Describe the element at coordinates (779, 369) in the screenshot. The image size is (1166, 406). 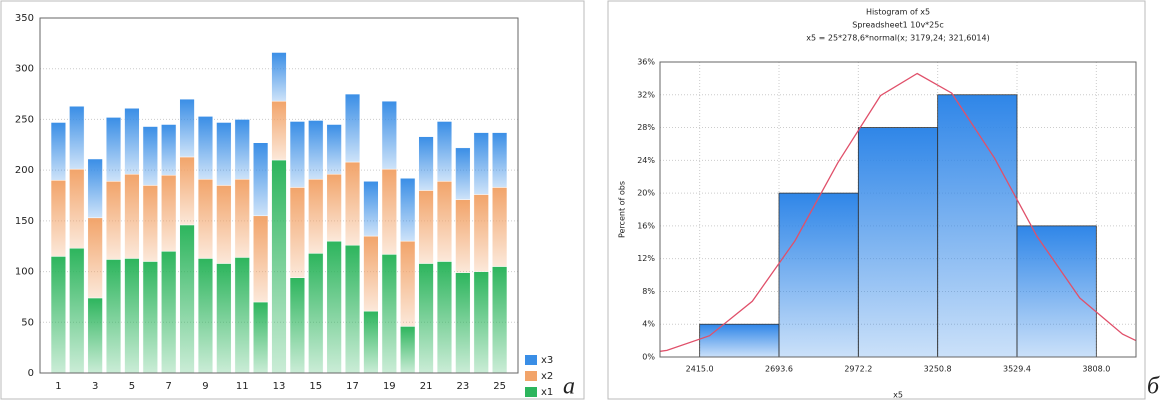
I see `x-tick-label: 2693.6` at that location.